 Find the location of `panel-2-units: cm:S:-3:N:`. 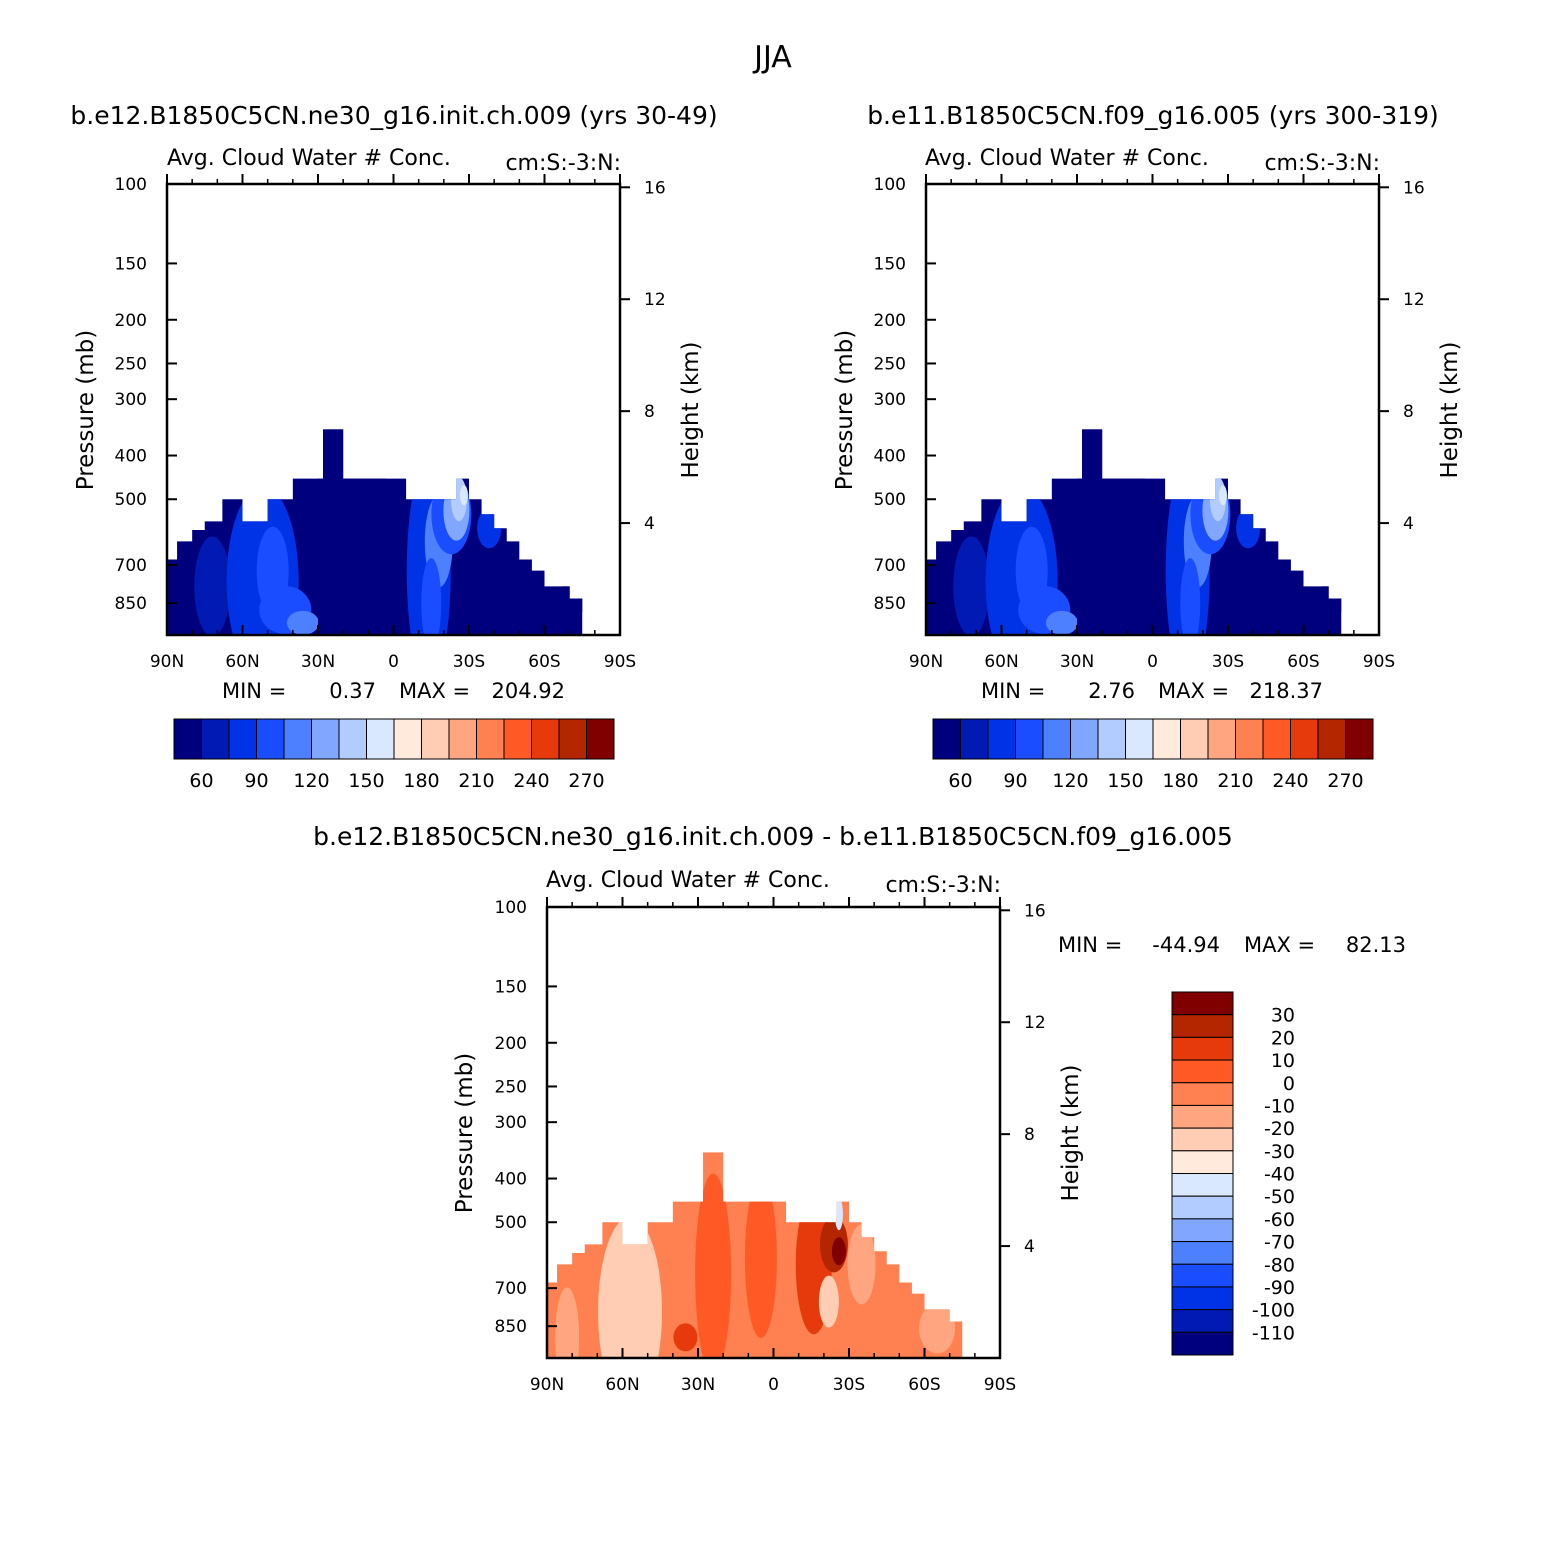

panel-2-units: cm:S:-3:N: is located at coordinates (1322, 163).